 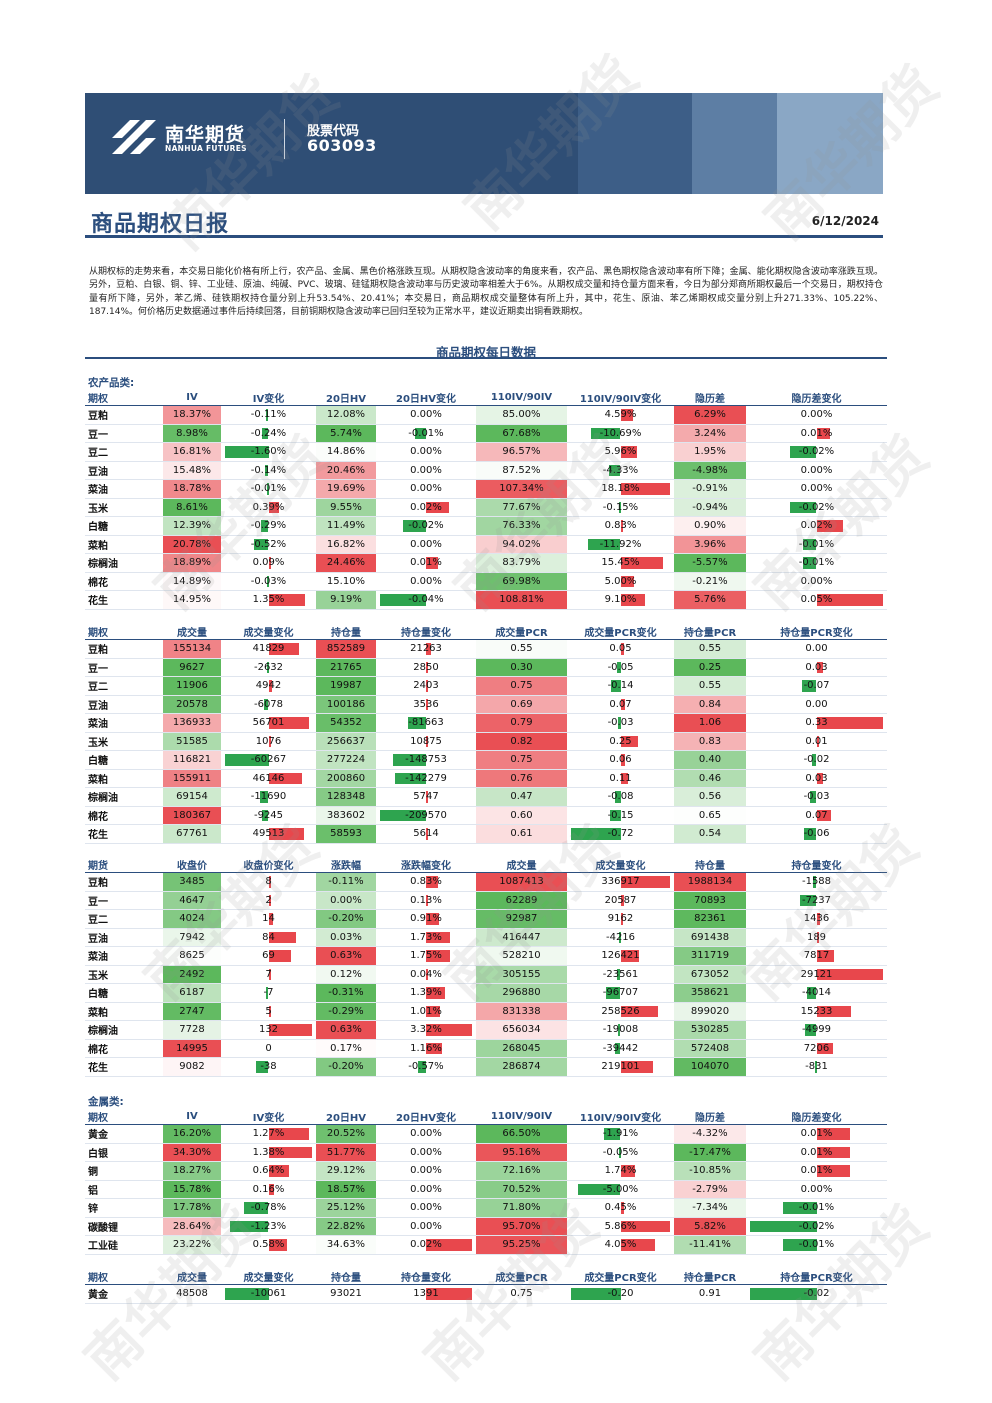 What do you see at coordinates (486, 1048) in the screenshot?
I see `table-row: 棉花 14995 0 0.17% 1.16% 268045 -39442 572408 7206` at bounding box center [486, 1048].